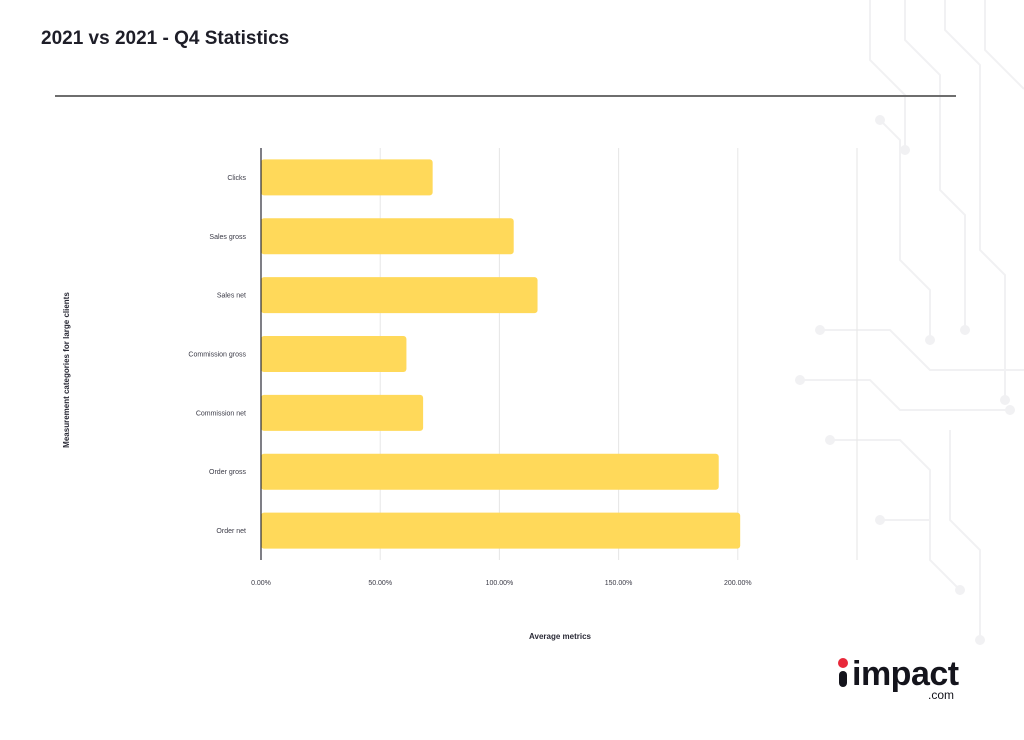 Image resolution: width=1024 pixels, height=740 pixels. Describe the element at coordinates (905, 674) in the screenshot. I see `logo-wordmark: impact` at that location.